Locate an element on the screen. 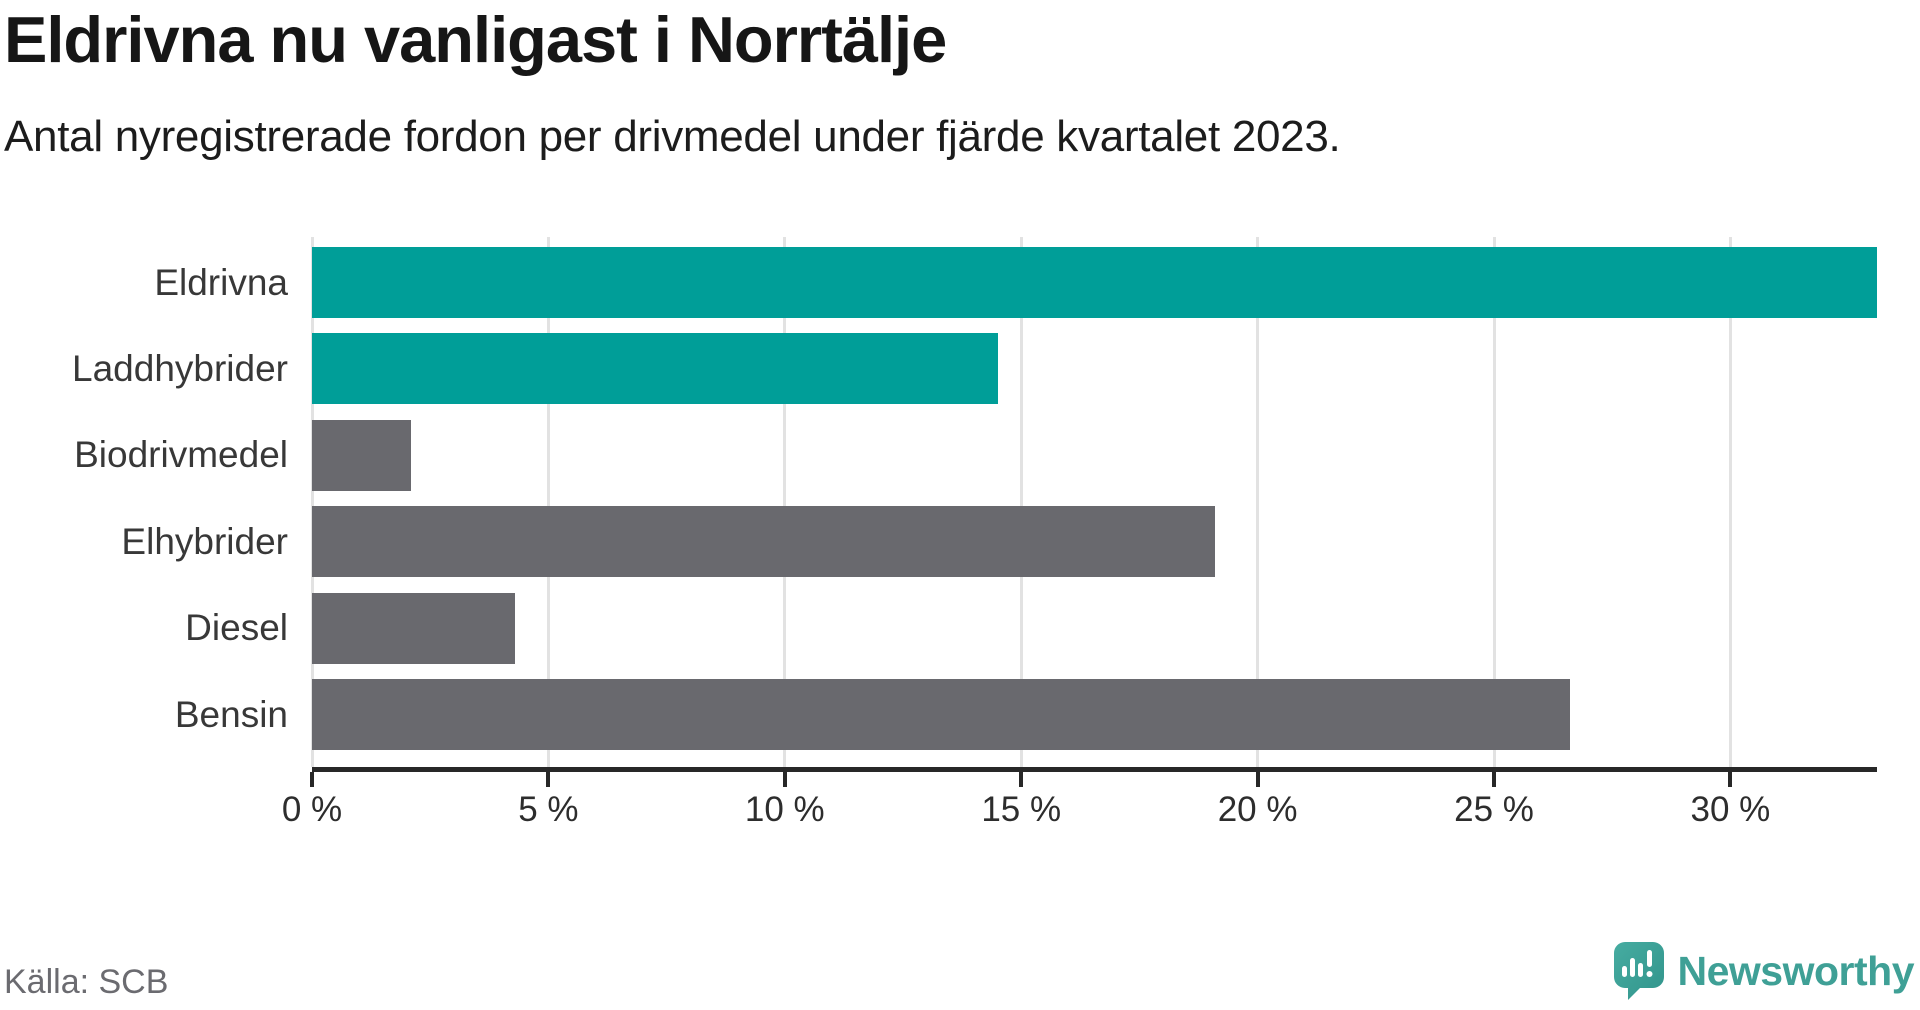  axis-tick-label: 5 % is located at coordinates (548, 809).